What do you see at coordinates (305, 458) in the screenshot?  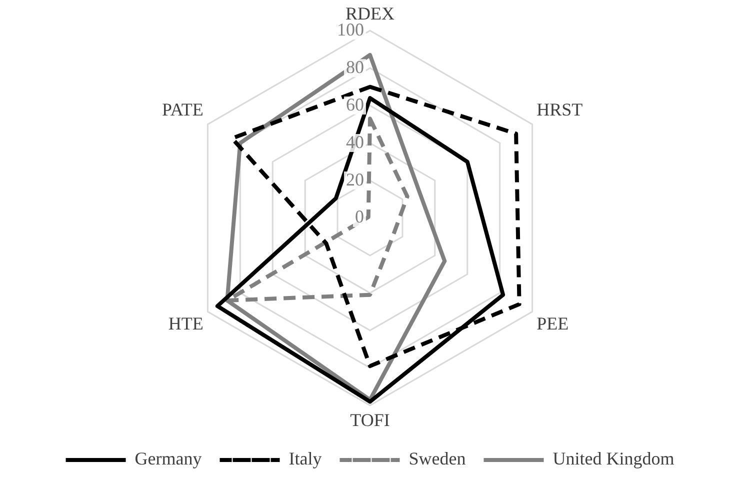 I see `legend-label: Italy` at bounding box center [305, 458].